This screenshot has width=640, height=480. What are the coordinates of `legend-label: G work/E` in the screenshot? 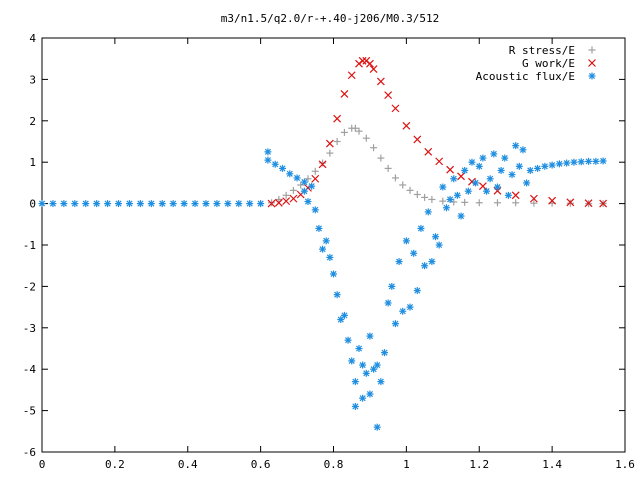 It's located at (548, 63).